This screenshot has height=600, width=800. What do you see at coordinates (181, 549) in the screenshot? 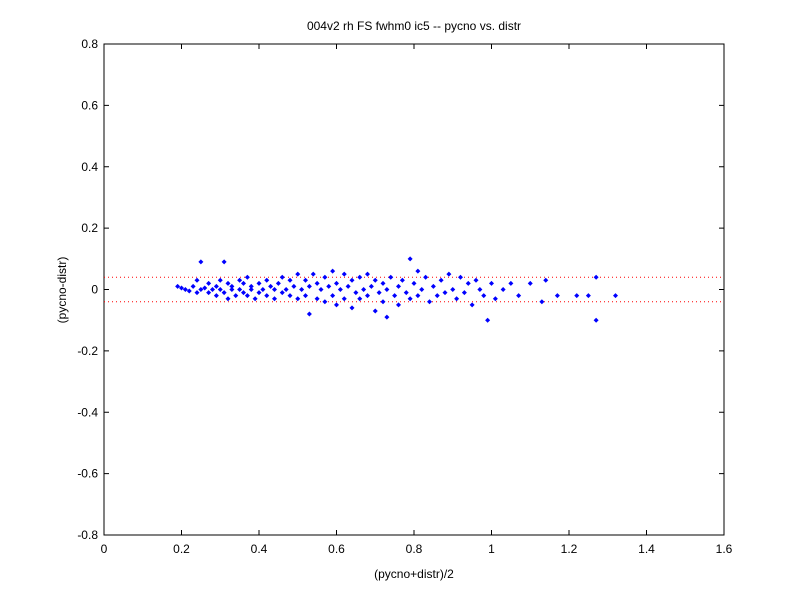
I see `x-tick-label: 0.2` at bounding box center [181, 549].